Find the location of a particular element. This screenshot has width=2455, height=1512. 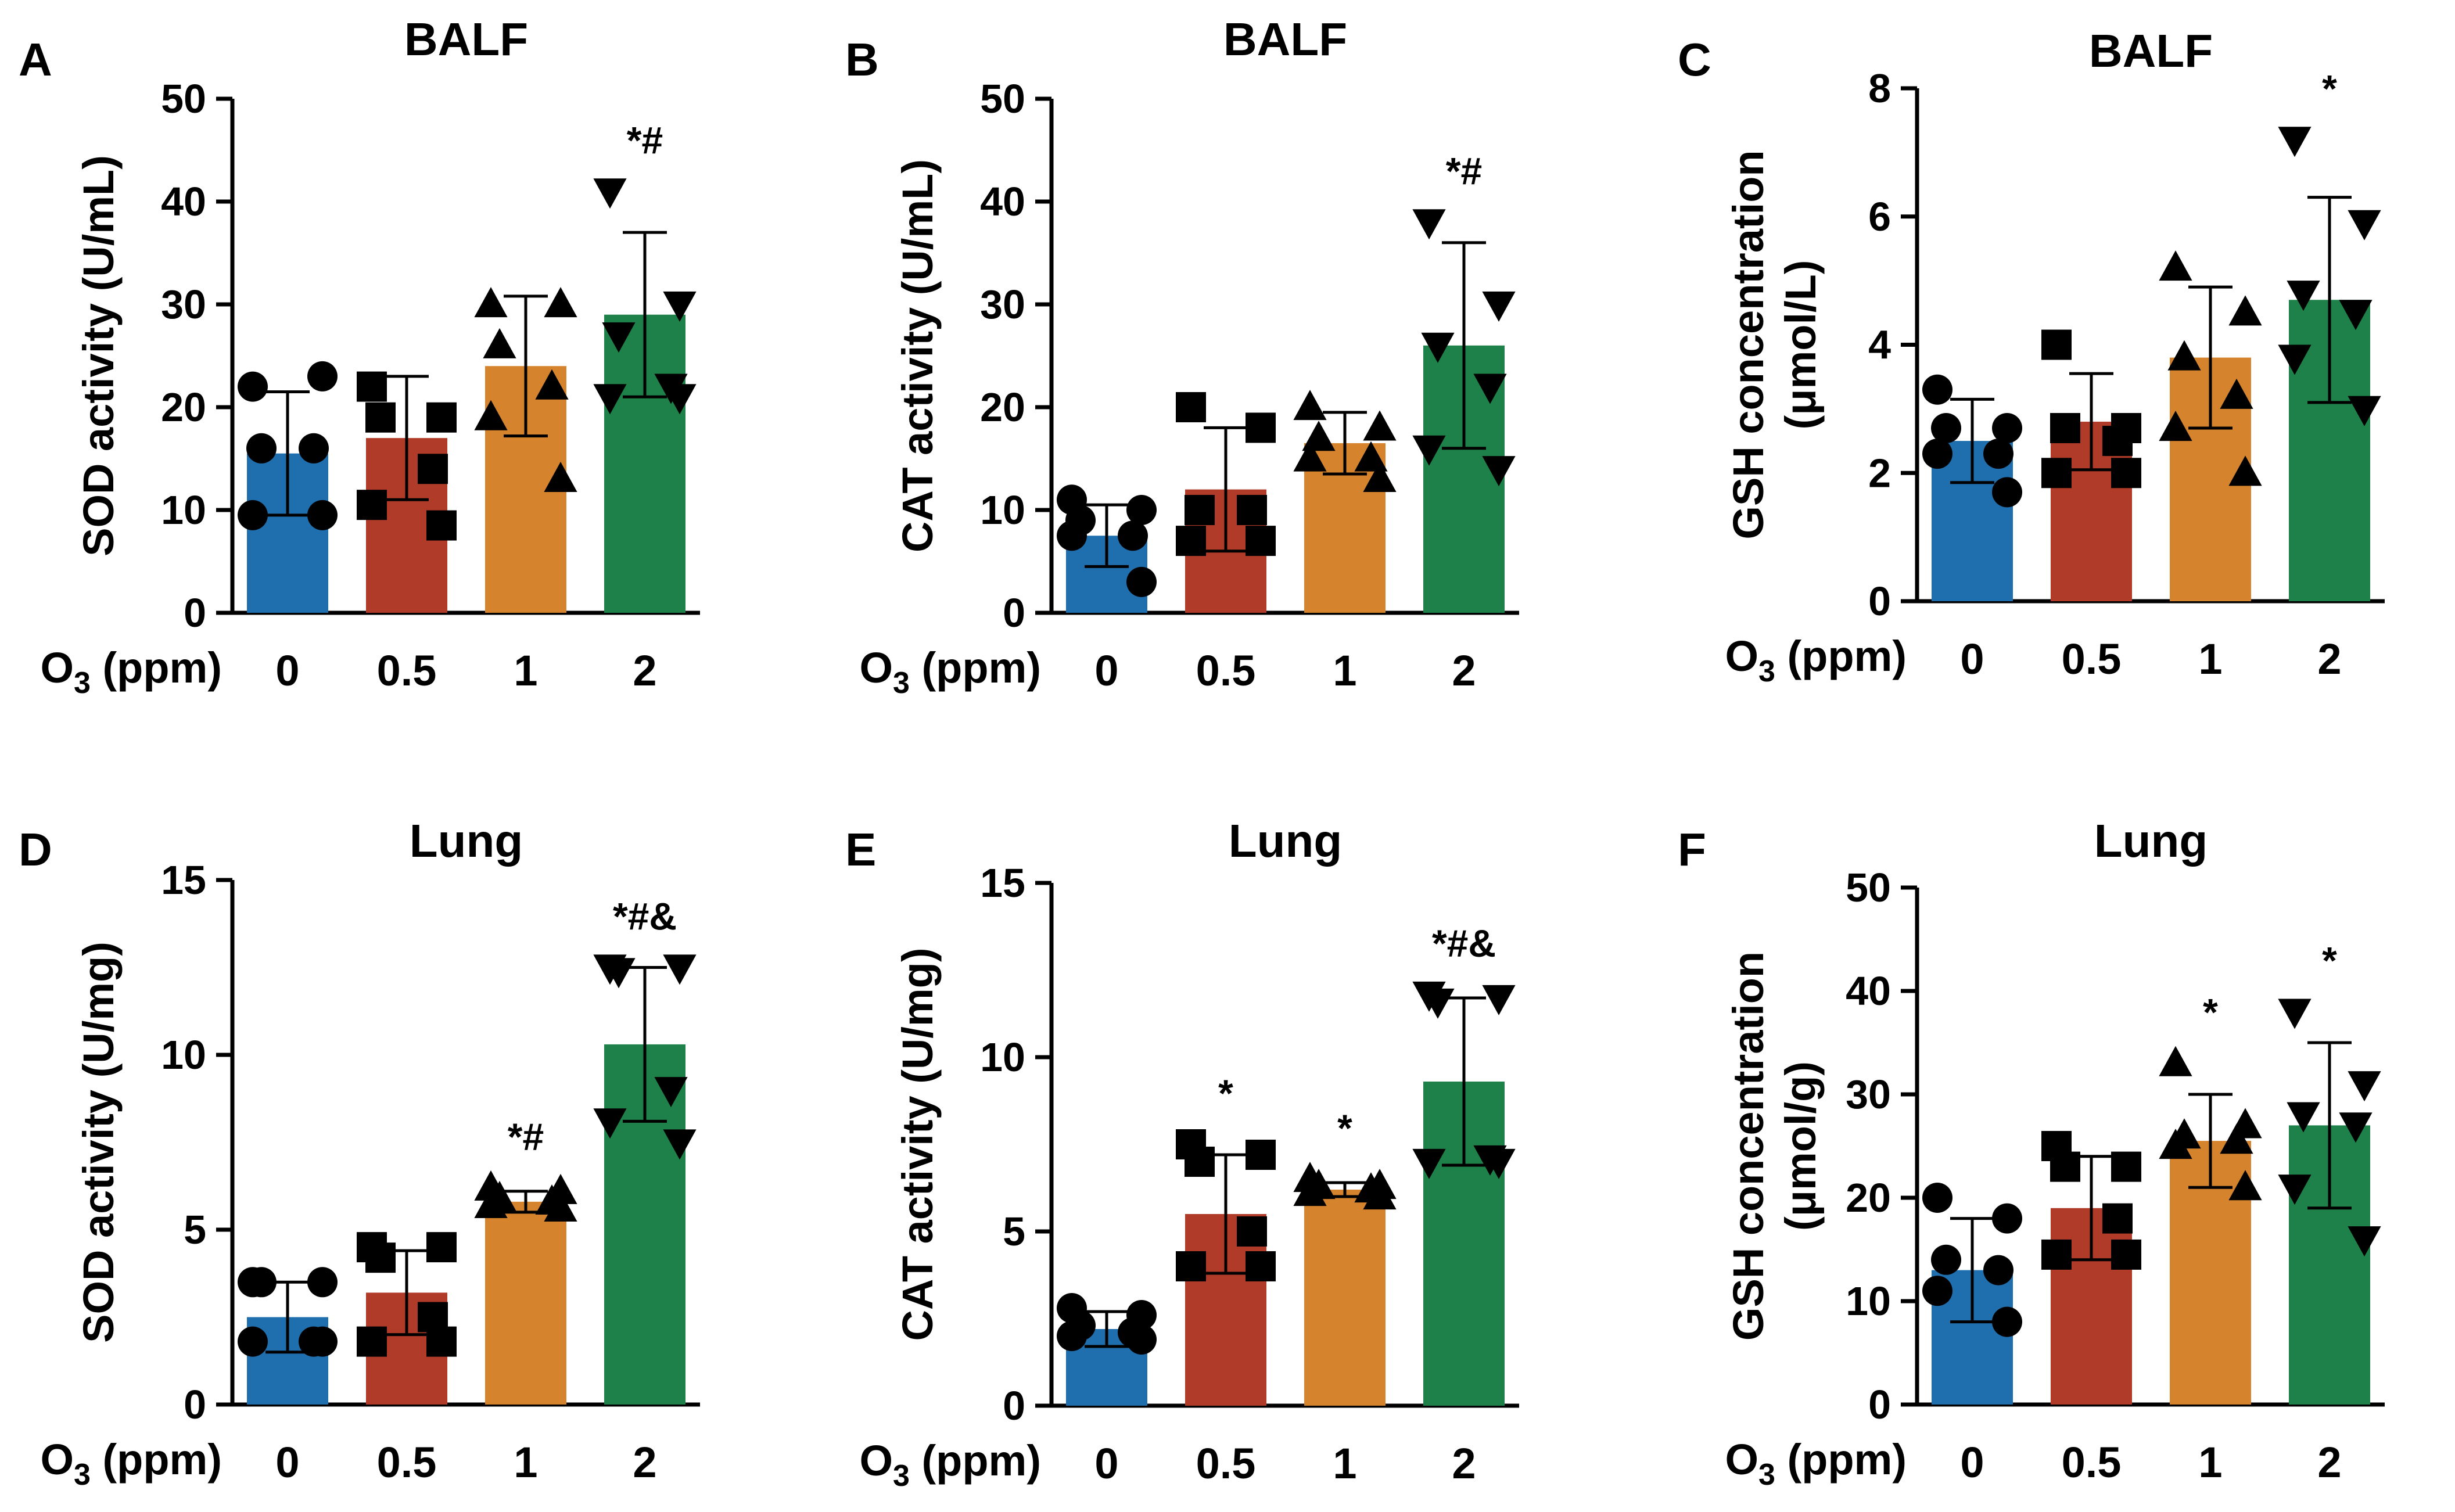

y-tick-label: 2 is located at coordinates (1879, 472).